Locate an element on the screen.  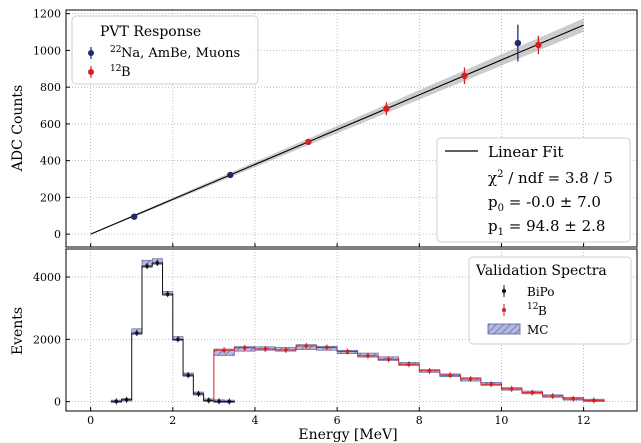
legend-label: MC is located at coordinates (537, 330).